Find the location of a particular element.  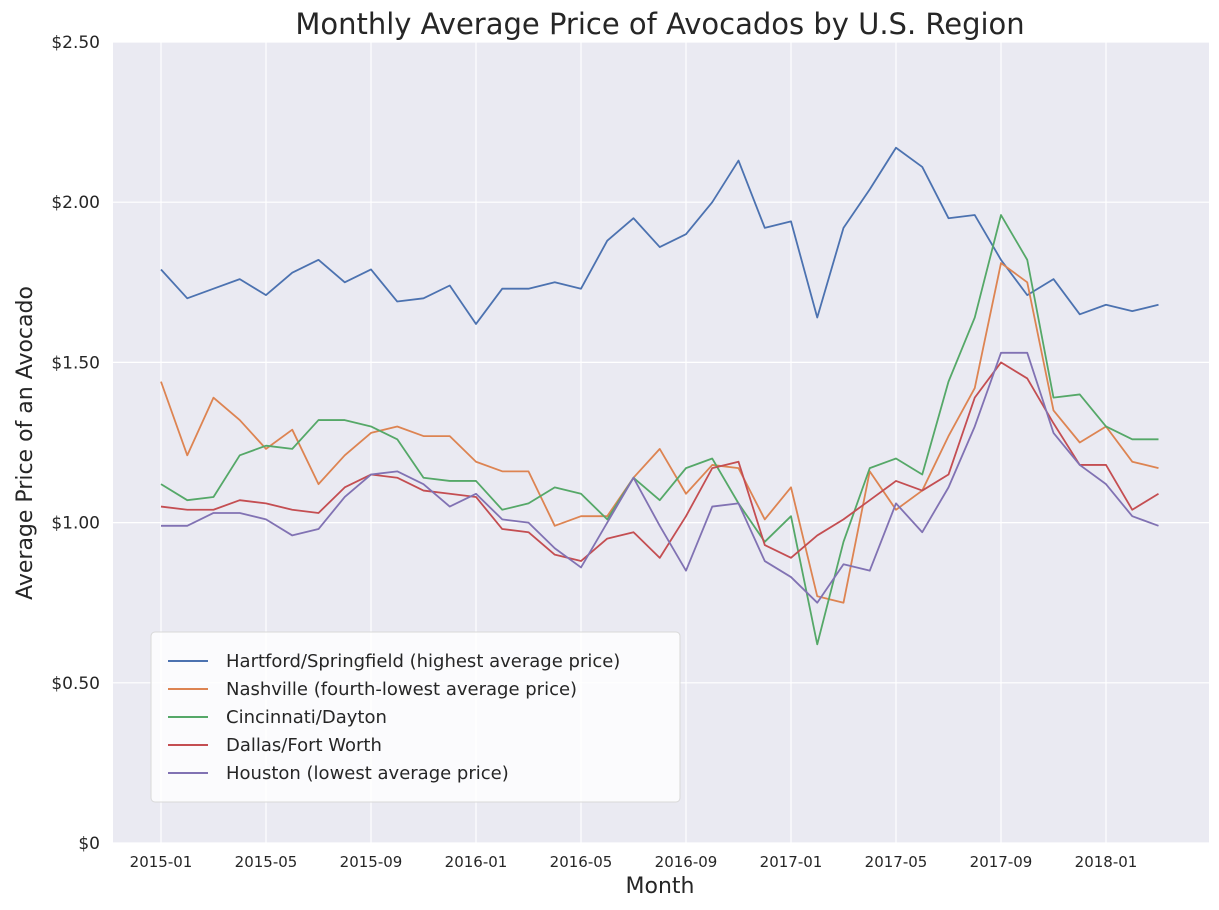

legend-label: Dallas/Fort Worth is located at coordinates (304, 745).